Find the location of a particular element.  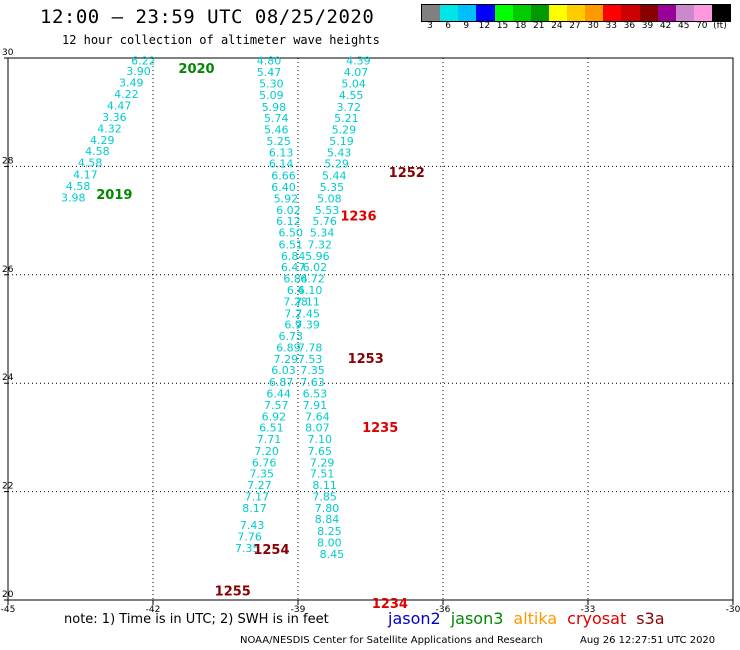

track-annotation: 1252 is located at coordinates (407, 173).